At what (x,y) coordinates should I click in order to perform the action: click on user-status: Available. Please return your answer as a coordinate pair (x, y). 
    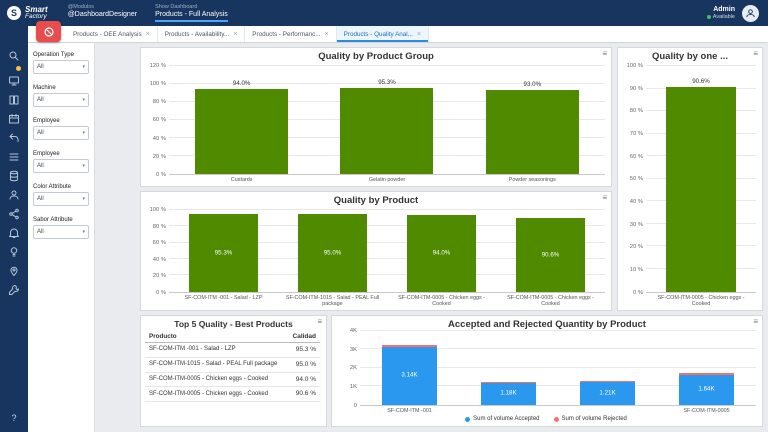
    Looking at the image, I should click on (720, 17).